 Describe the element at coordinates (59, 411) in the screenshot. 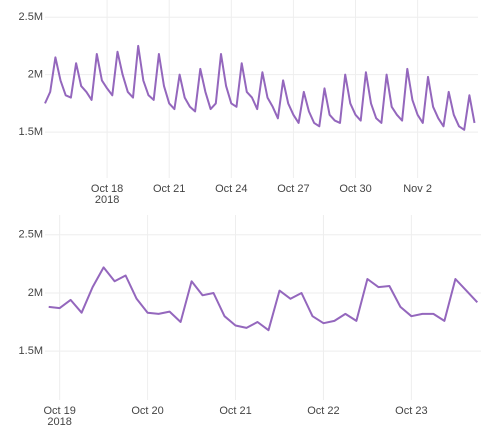

I see `x-tick-label: Oct 19` at that location.